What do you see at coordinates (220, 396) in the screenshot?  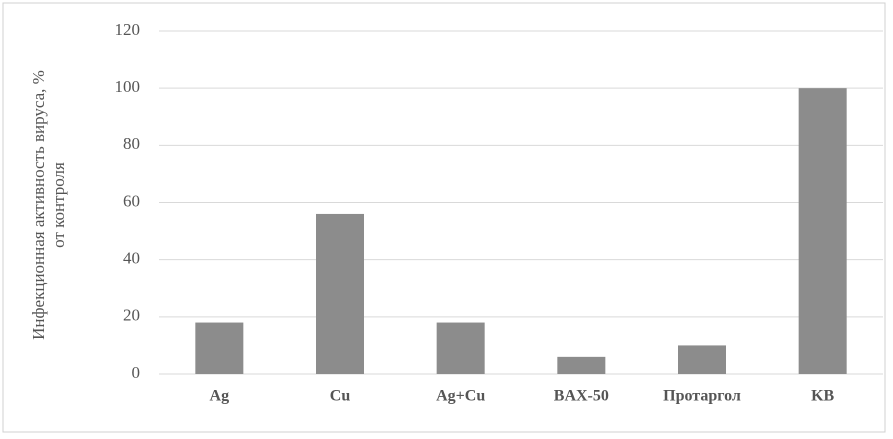 I see `x-tick-label: Ag` at bounding box center [220, 396].